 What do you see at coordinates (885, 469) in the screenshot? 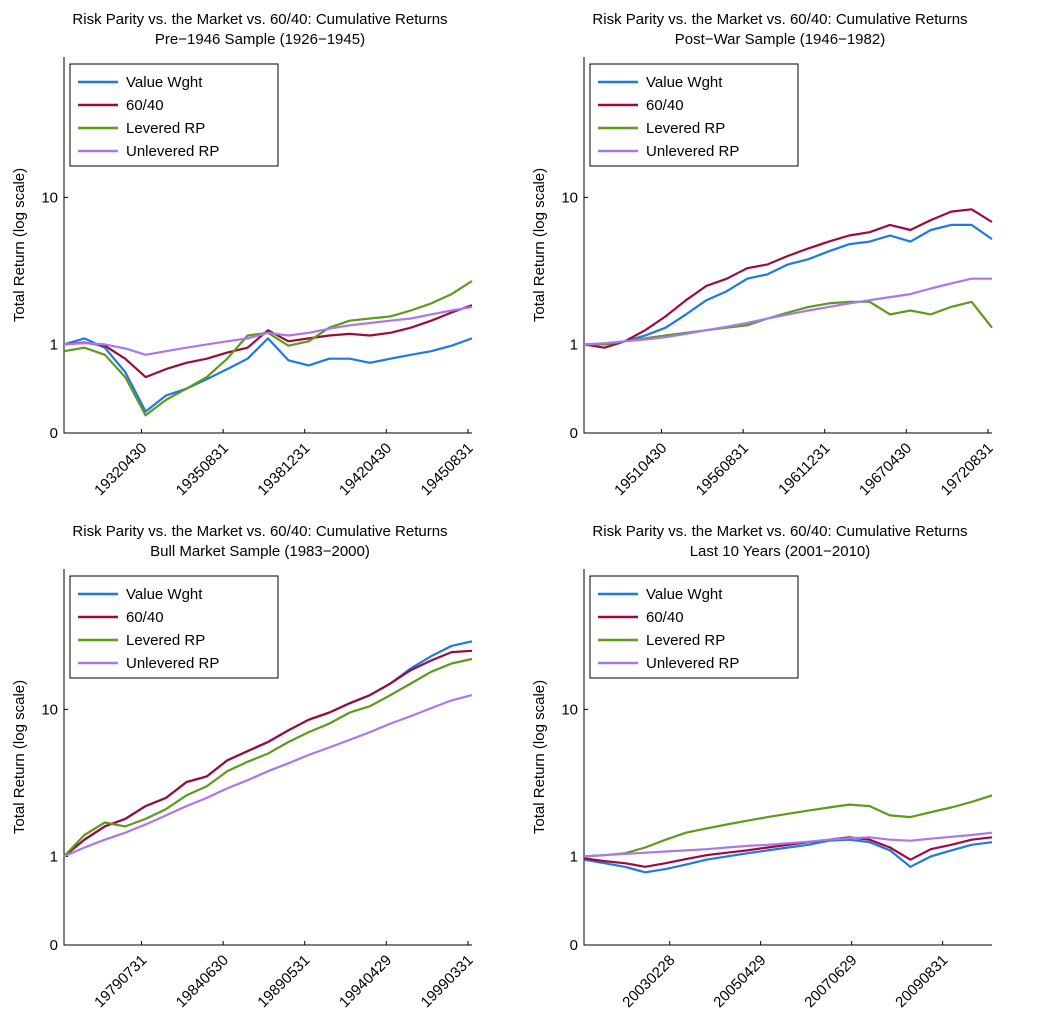
I see `x-tick-label: 19670430` at bounding box center [885, 469].